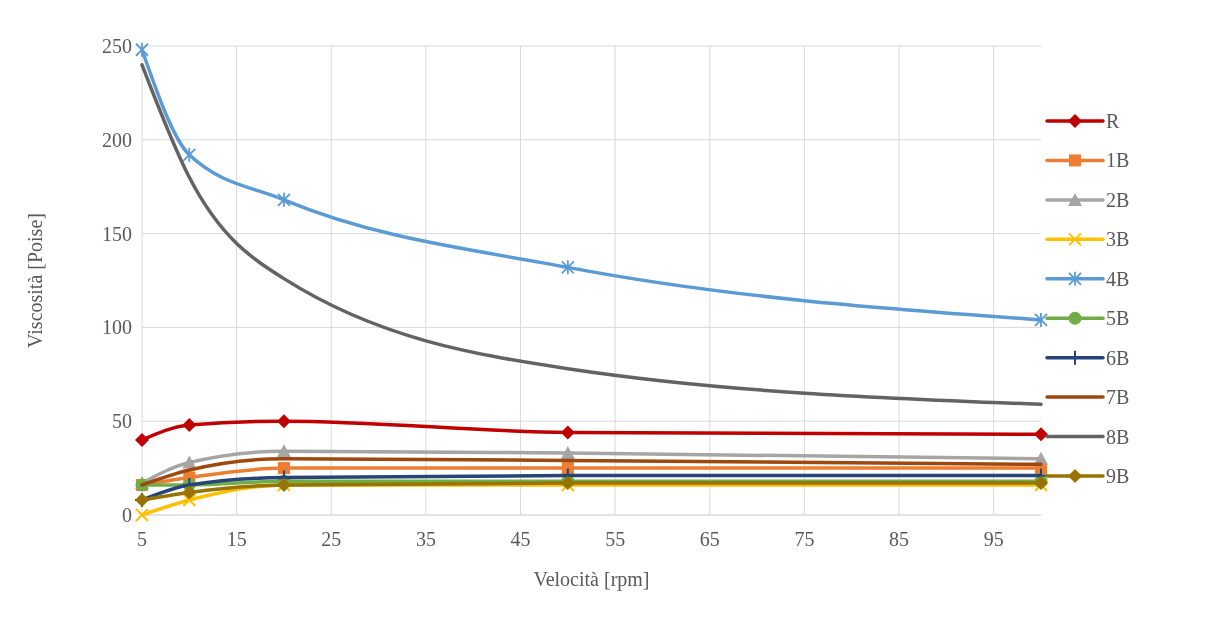 The height and width of the screenshot is (626, 1206). What do you see at coordinates (35, 280) in the screenshot?
I see `y-axis-title: Viscosità [Poise]` at bounding box center [35, 280].